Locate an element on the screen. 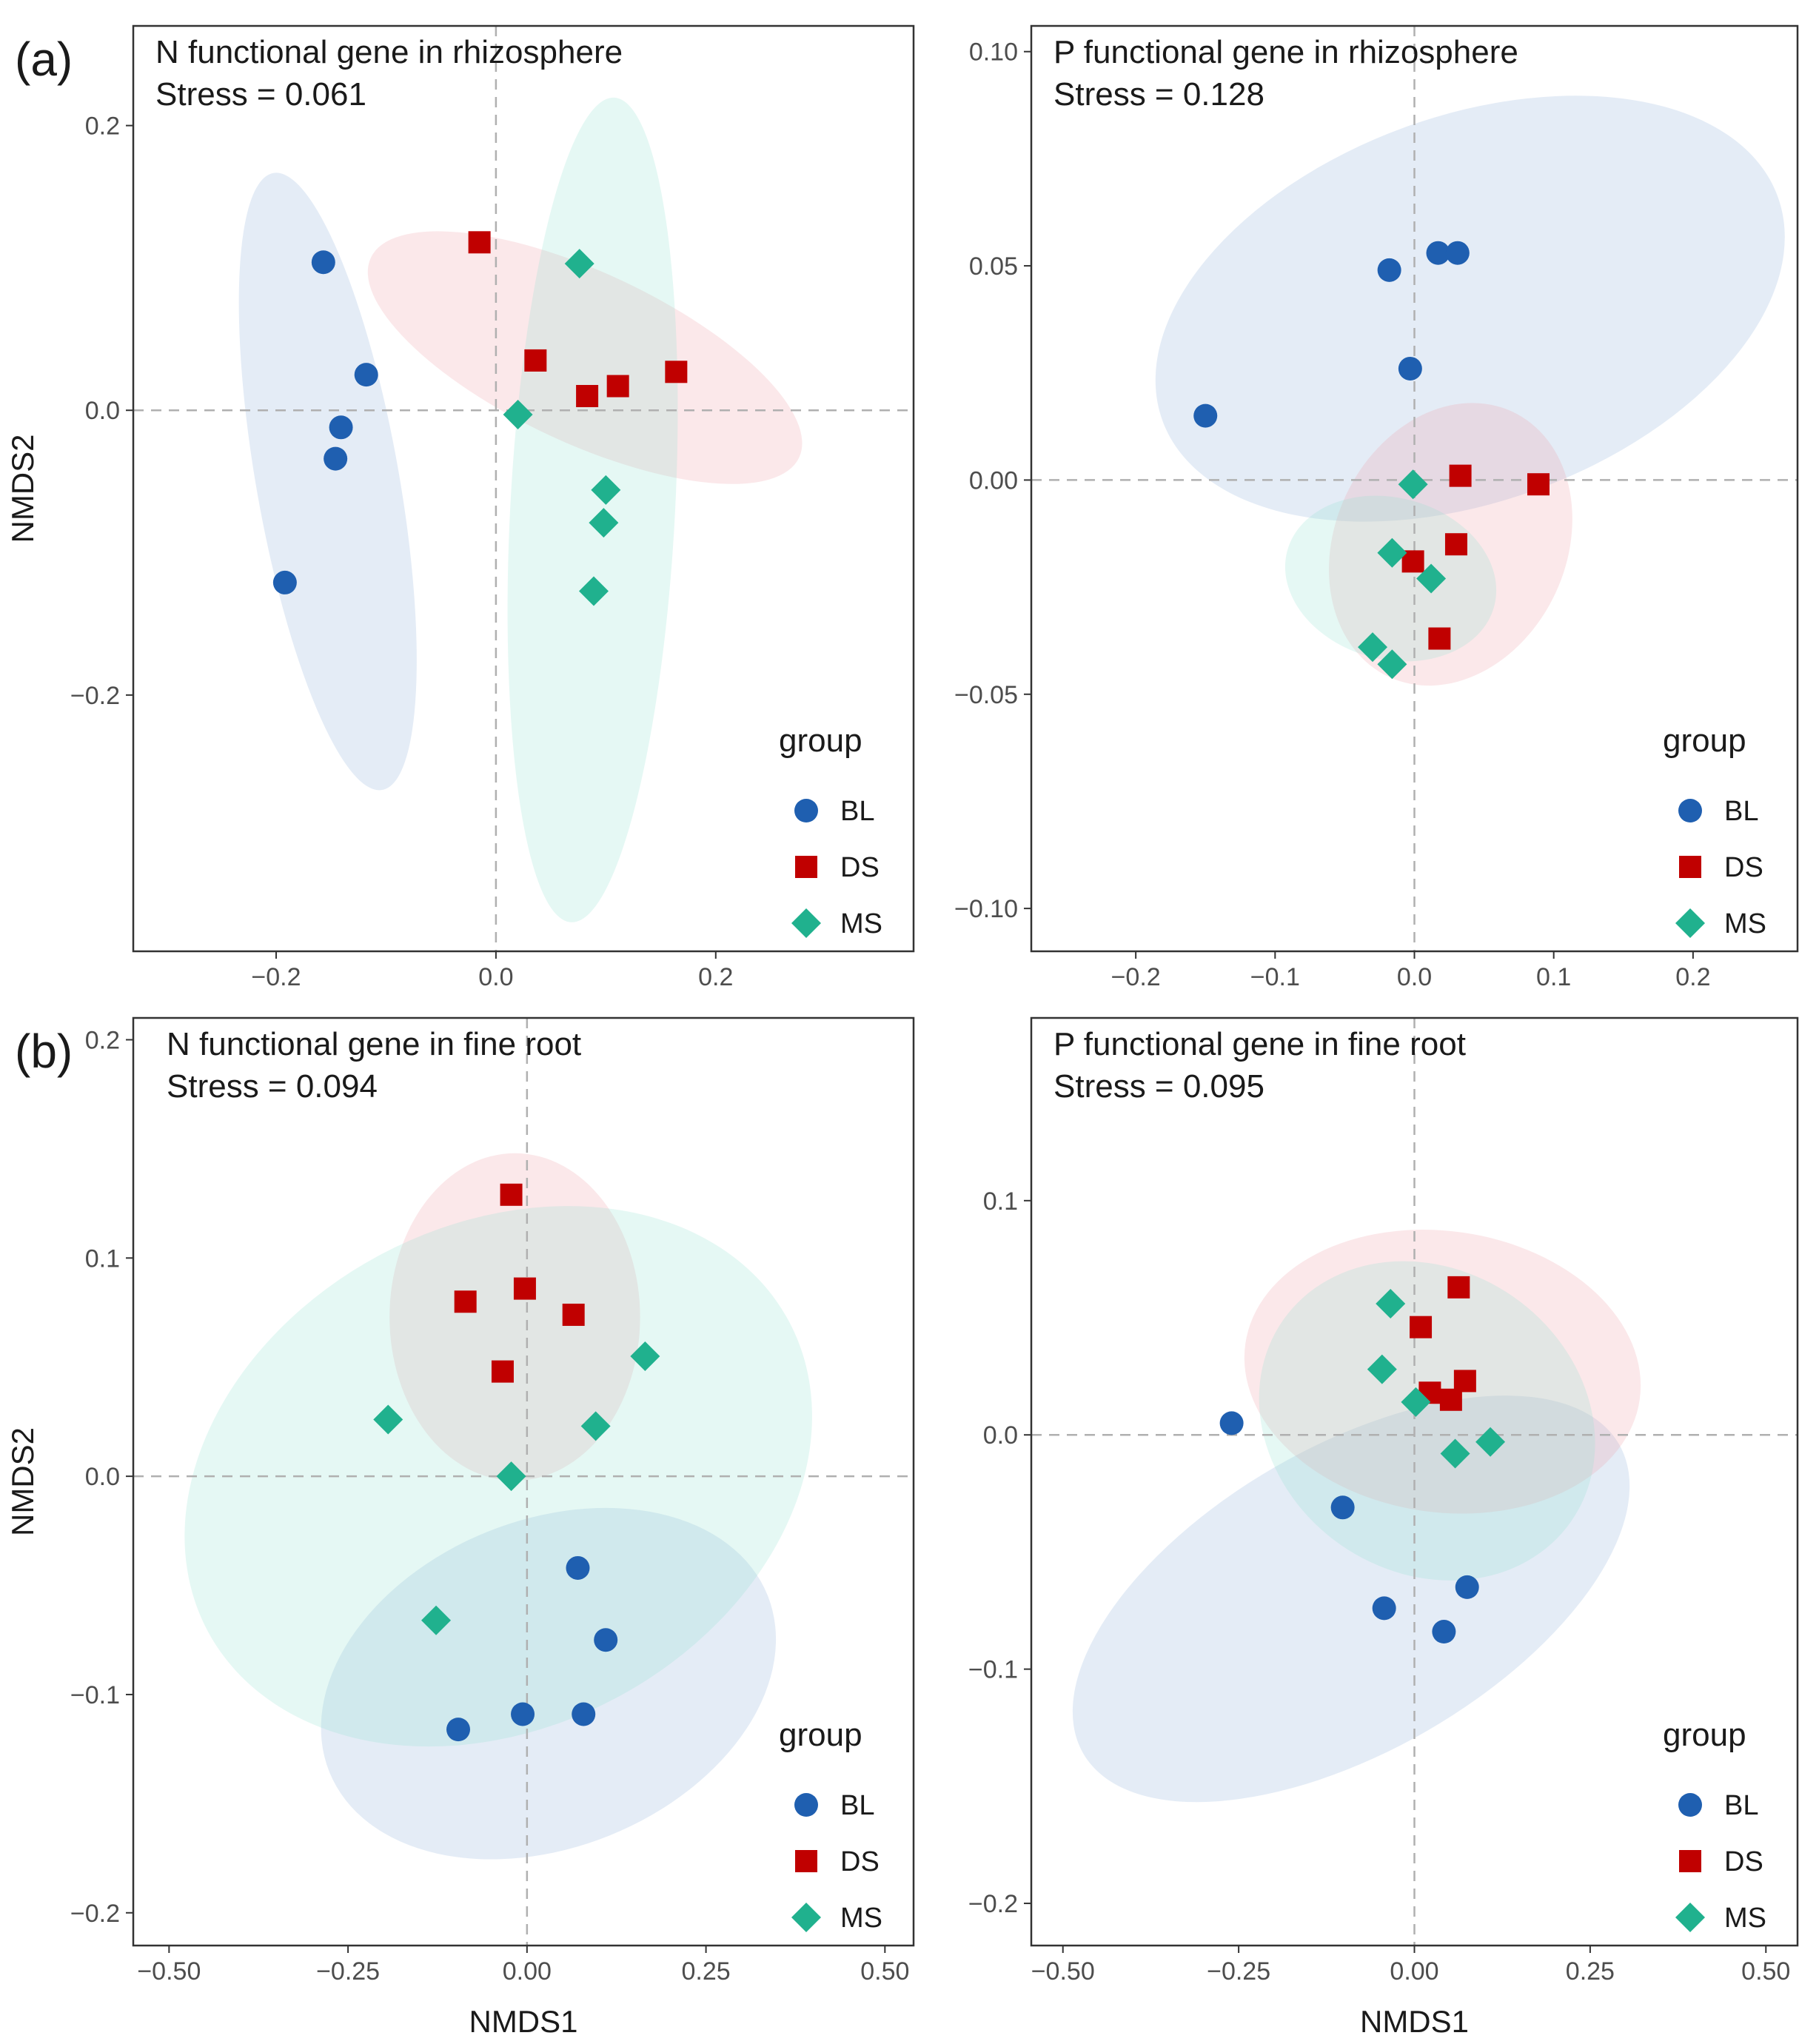 Image resolution: width=1819 pixels, height=2044 pixels. stress-label: Stress = 0.095 is located at coordinates (1158, 1086).